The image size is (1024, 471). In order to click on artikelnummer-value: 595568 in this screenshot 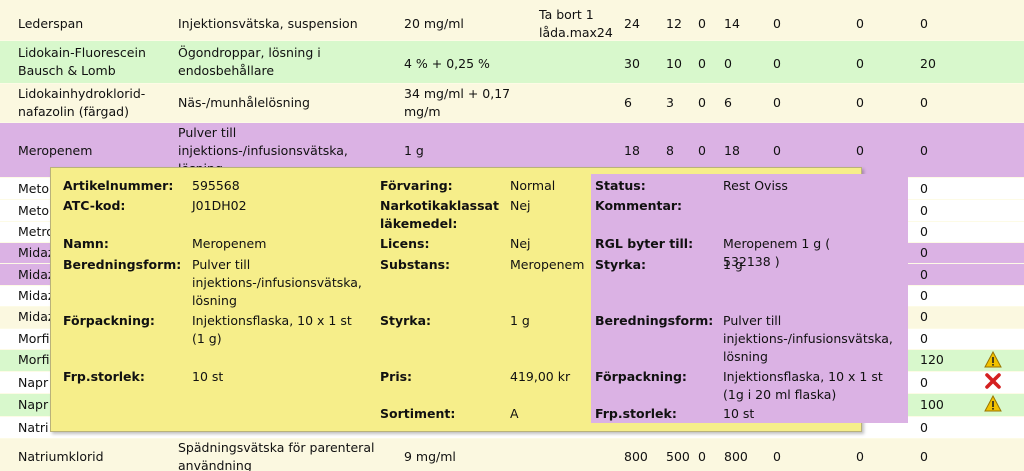, I will do `click(216, 185)`.